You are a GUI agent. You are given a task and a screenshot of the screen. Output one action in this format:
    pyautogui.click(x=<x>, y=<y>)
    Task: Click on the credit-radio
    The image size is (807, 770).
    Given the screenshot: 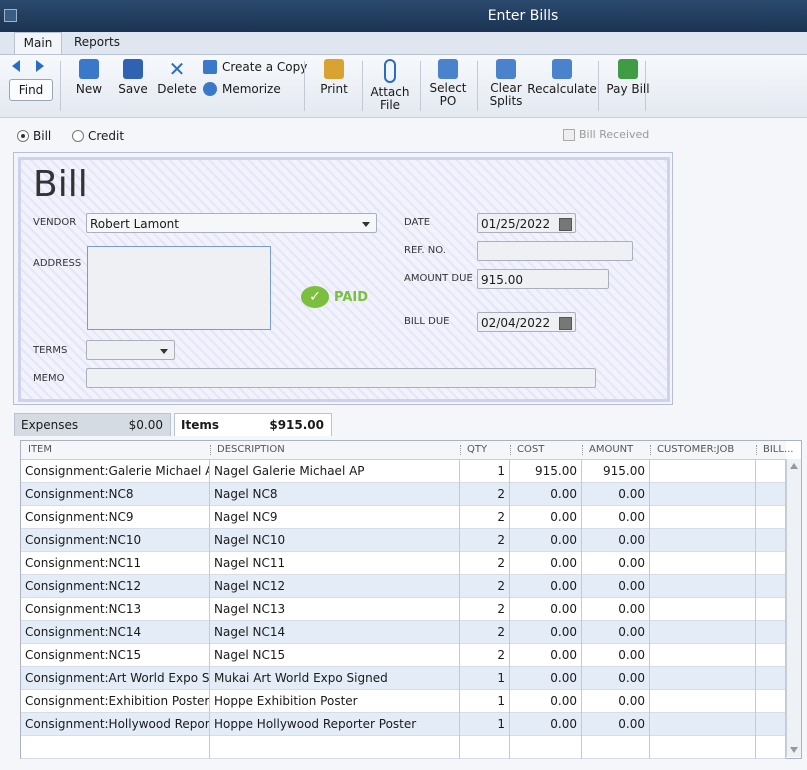 What is the action you would take?
    pyautogui.click(x=78, y=136)
    